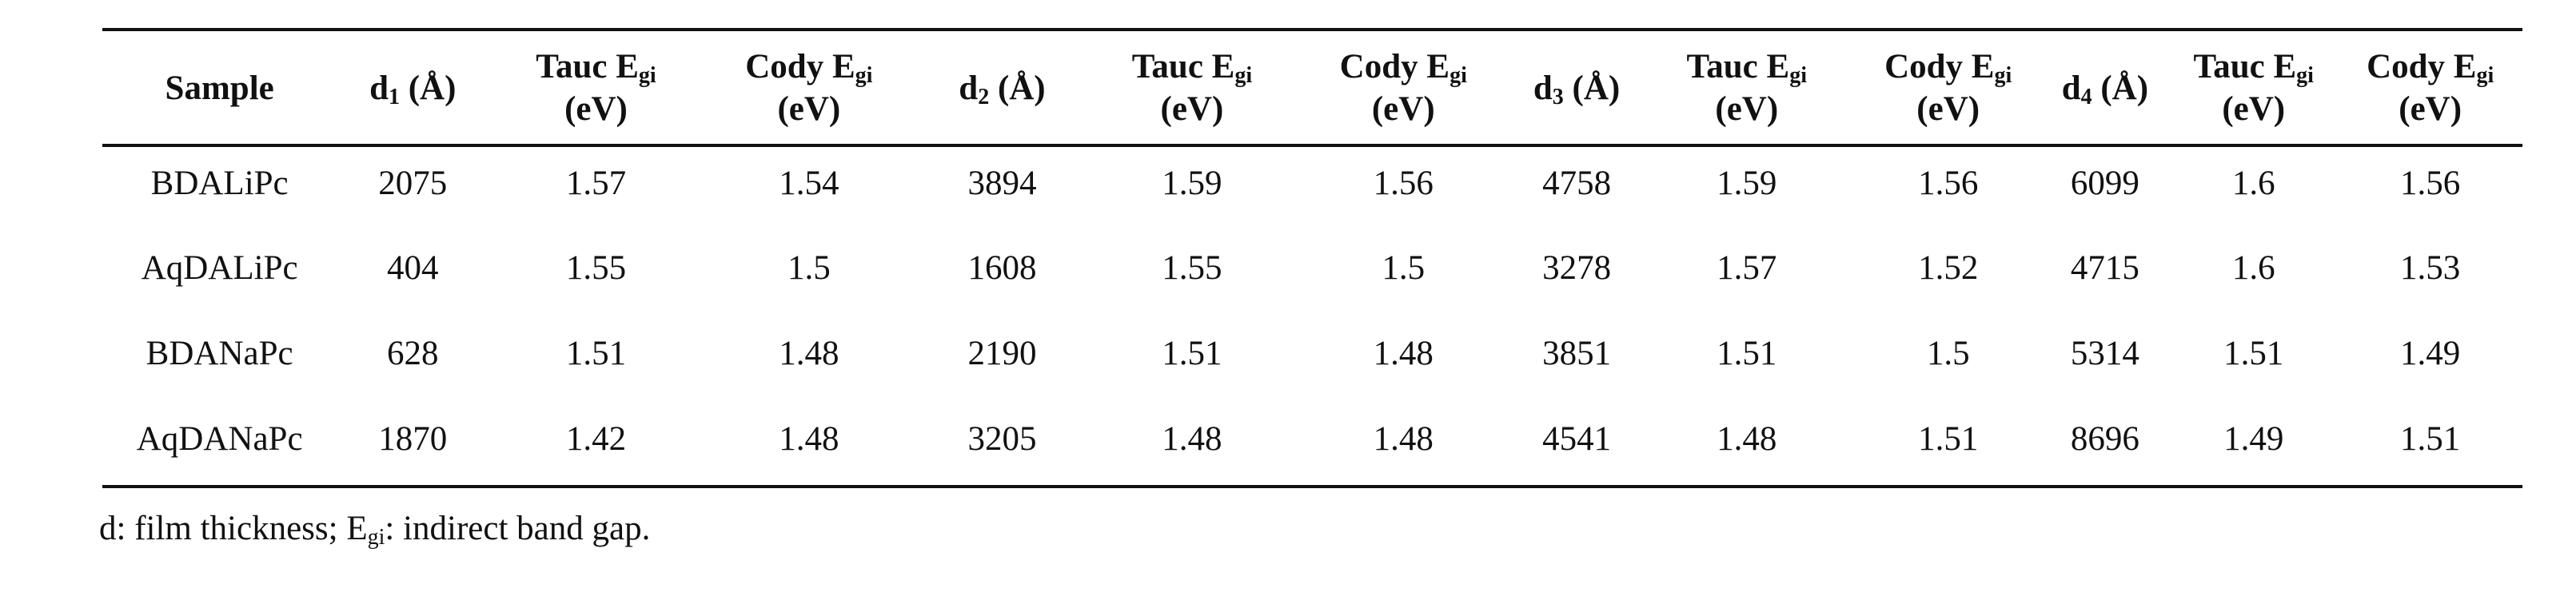  I want to click on cell: 1.59, so click(1746, 183).